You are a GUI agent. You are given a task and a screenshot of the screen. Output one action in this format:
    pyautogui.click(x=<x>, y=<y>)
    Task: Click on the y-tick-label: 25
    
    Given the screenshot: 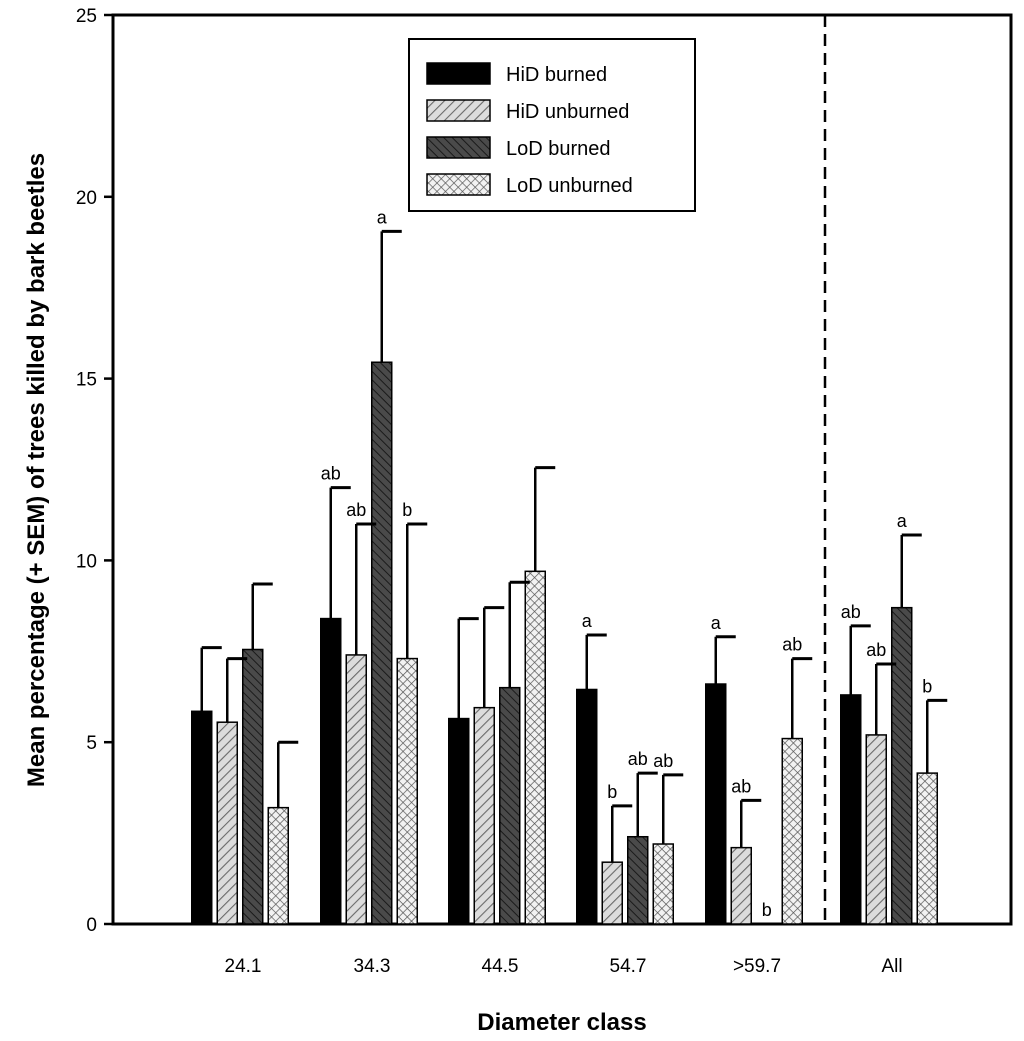 What is the action you would take?
    pyautogui.click(x=86, y=16)
    